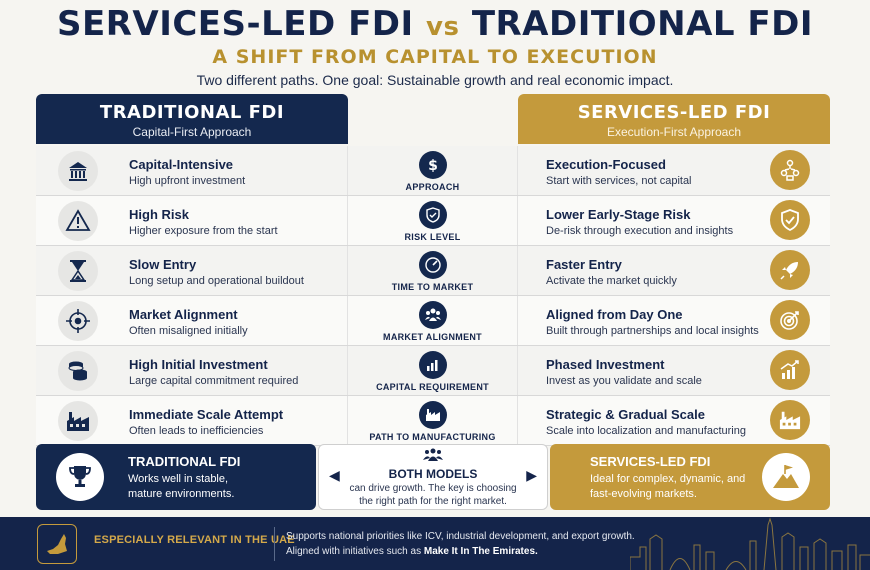 The width and height of the screenshot is (870, 570). Describe the element at coordinates (618, 214) in the screenshot. I see `services-title: Lower Early-Stage Risk` at that location.